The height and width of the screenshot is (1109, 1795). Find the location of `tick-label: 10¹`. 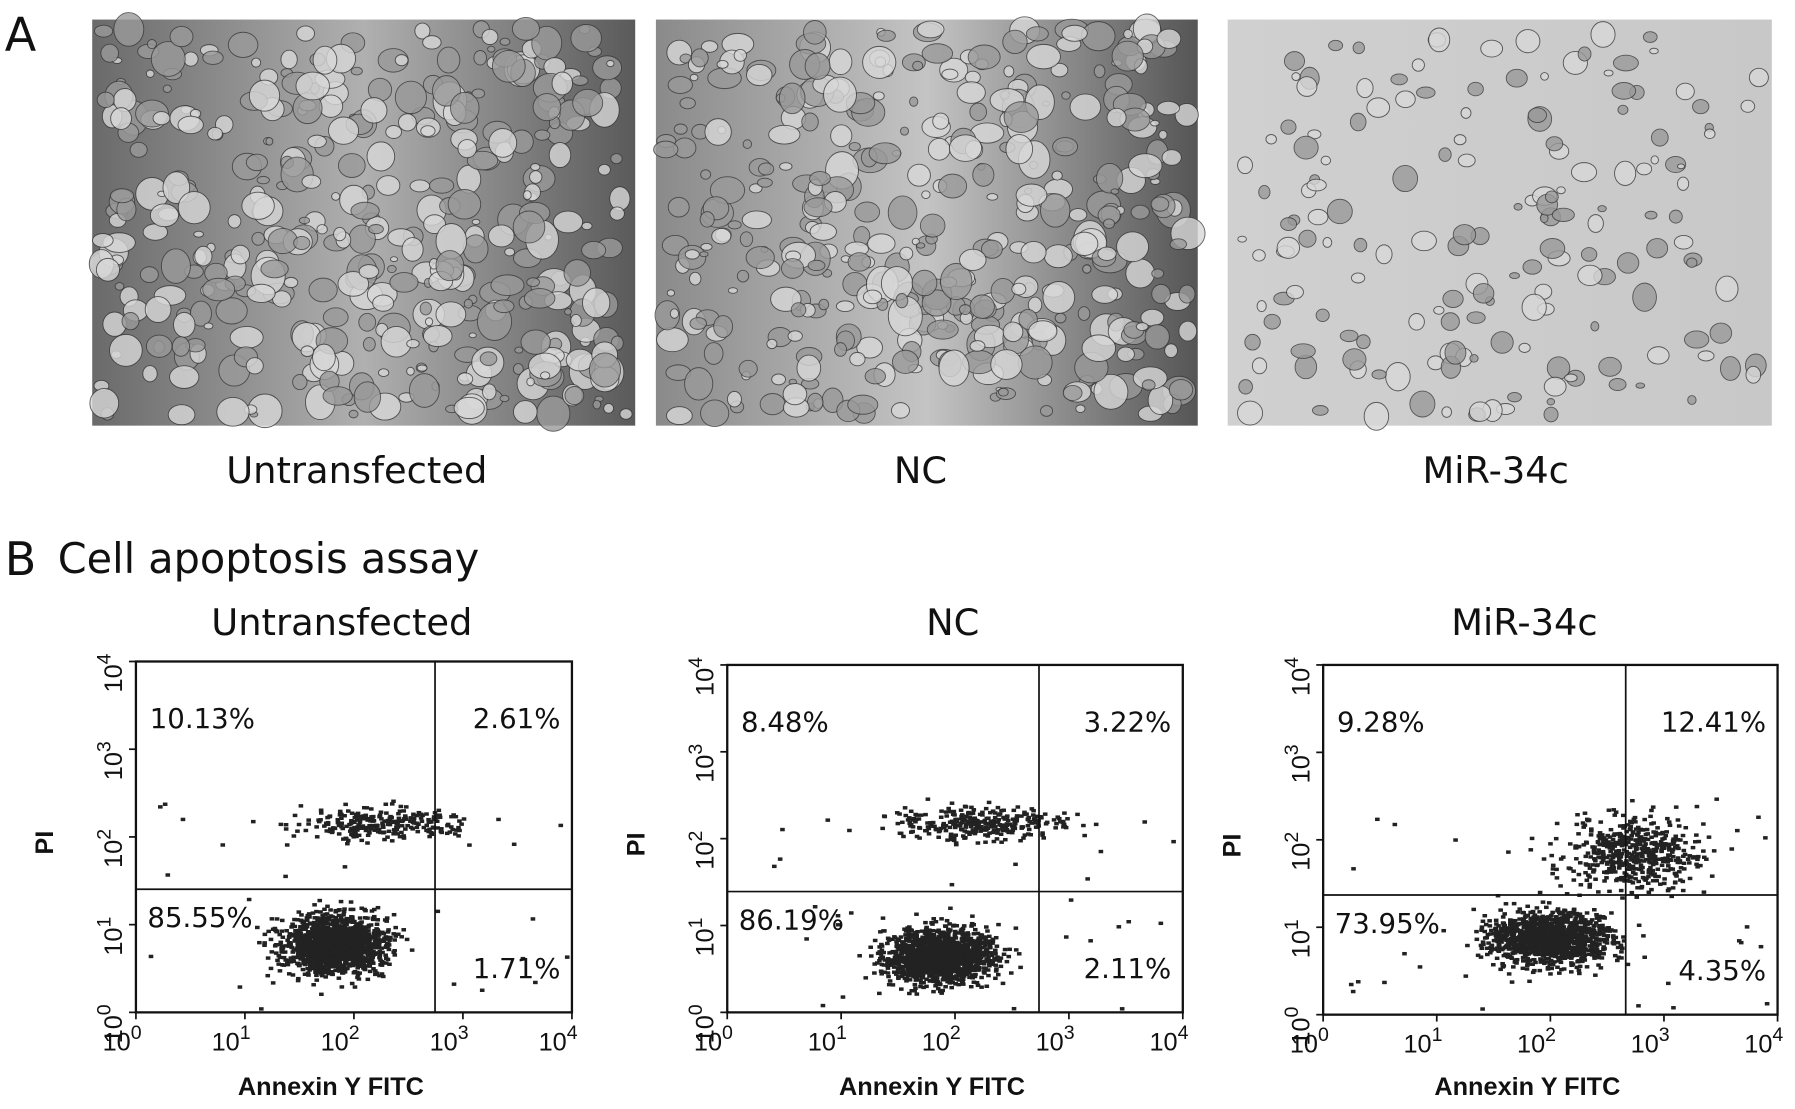

tick-label: 10¹ is located at coordinates (111, 936).